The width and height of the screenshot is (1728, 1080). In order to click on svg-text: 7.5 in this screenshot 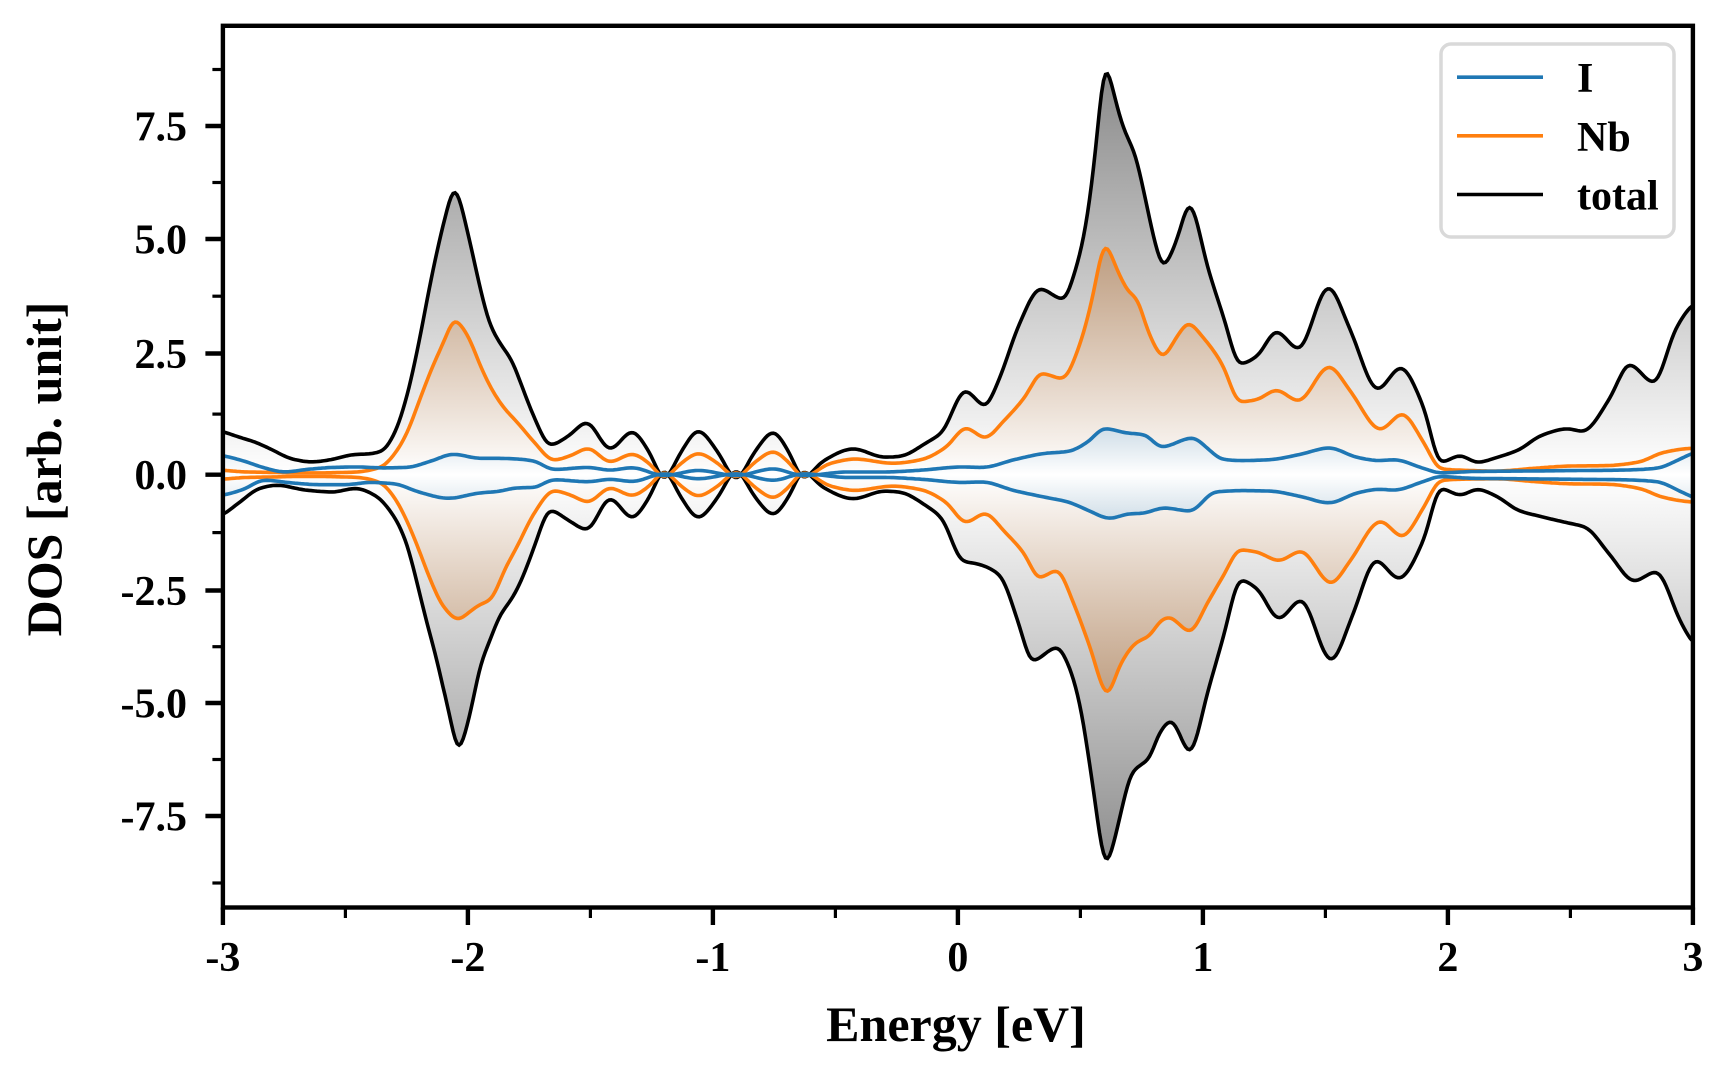, I will do `click(161, 128)`.